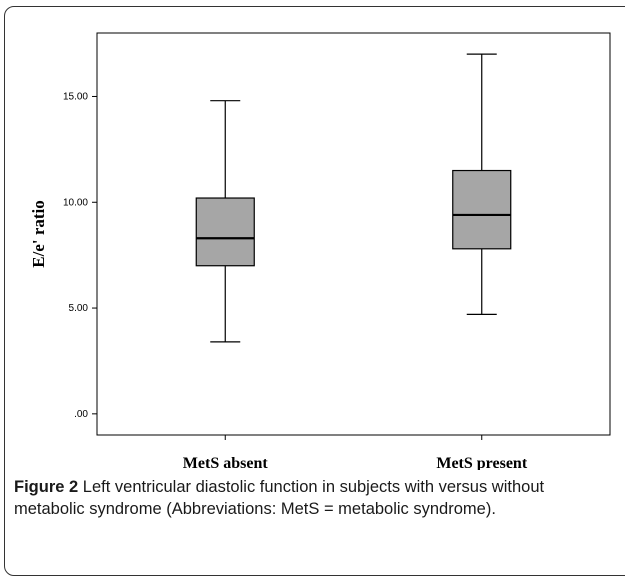  I want to click on y-axis-label: E/e' ratio, so click(38, 234).